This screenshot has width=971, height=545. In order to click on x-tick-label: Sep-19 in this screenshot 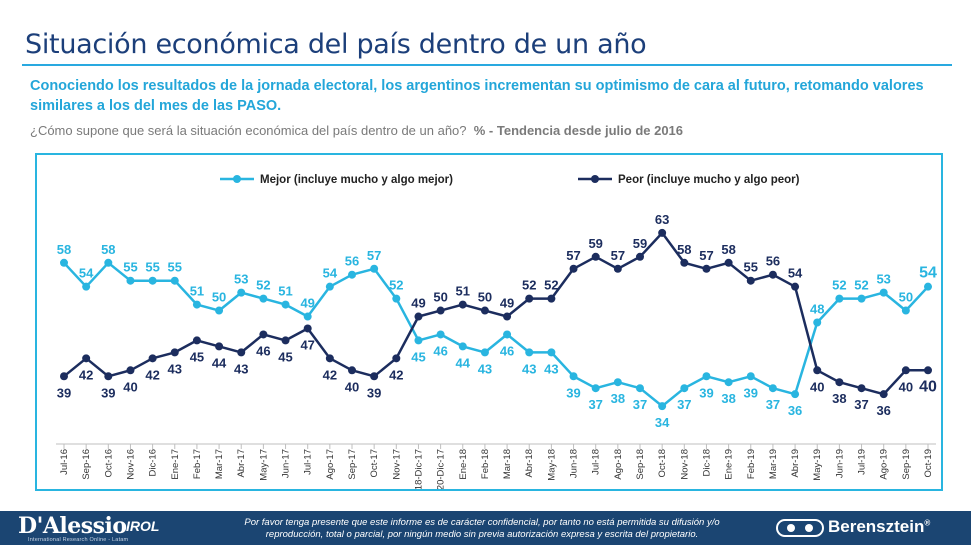, I will do `click(906, 464)`.